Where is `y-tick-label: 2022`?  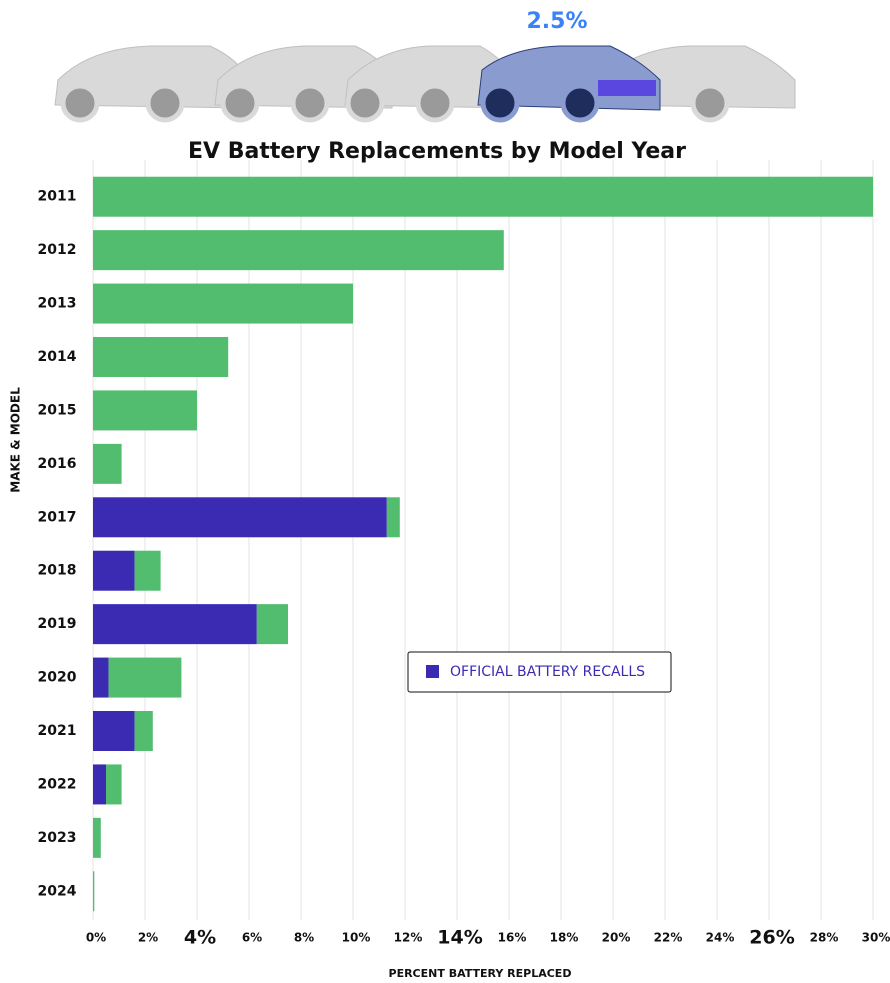 y-tick-label: 2022 is located at coordinates (57, 784).